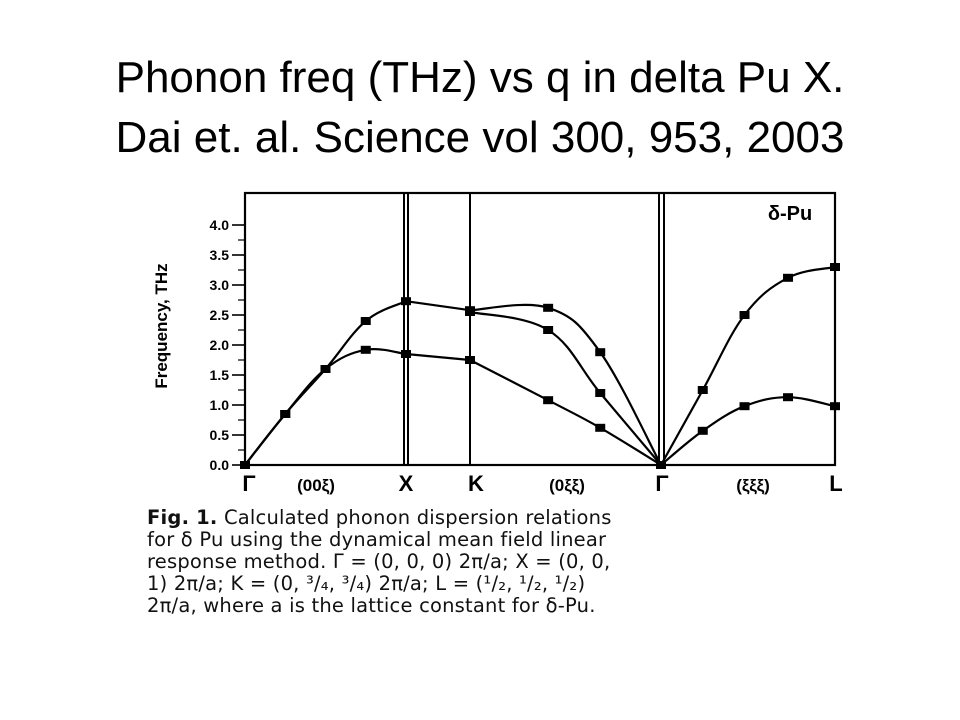 This screenshot has width=960, height=720. Describe the element at coordinates (238, 345) in the screenshot. I see `chart-axes` at that location.